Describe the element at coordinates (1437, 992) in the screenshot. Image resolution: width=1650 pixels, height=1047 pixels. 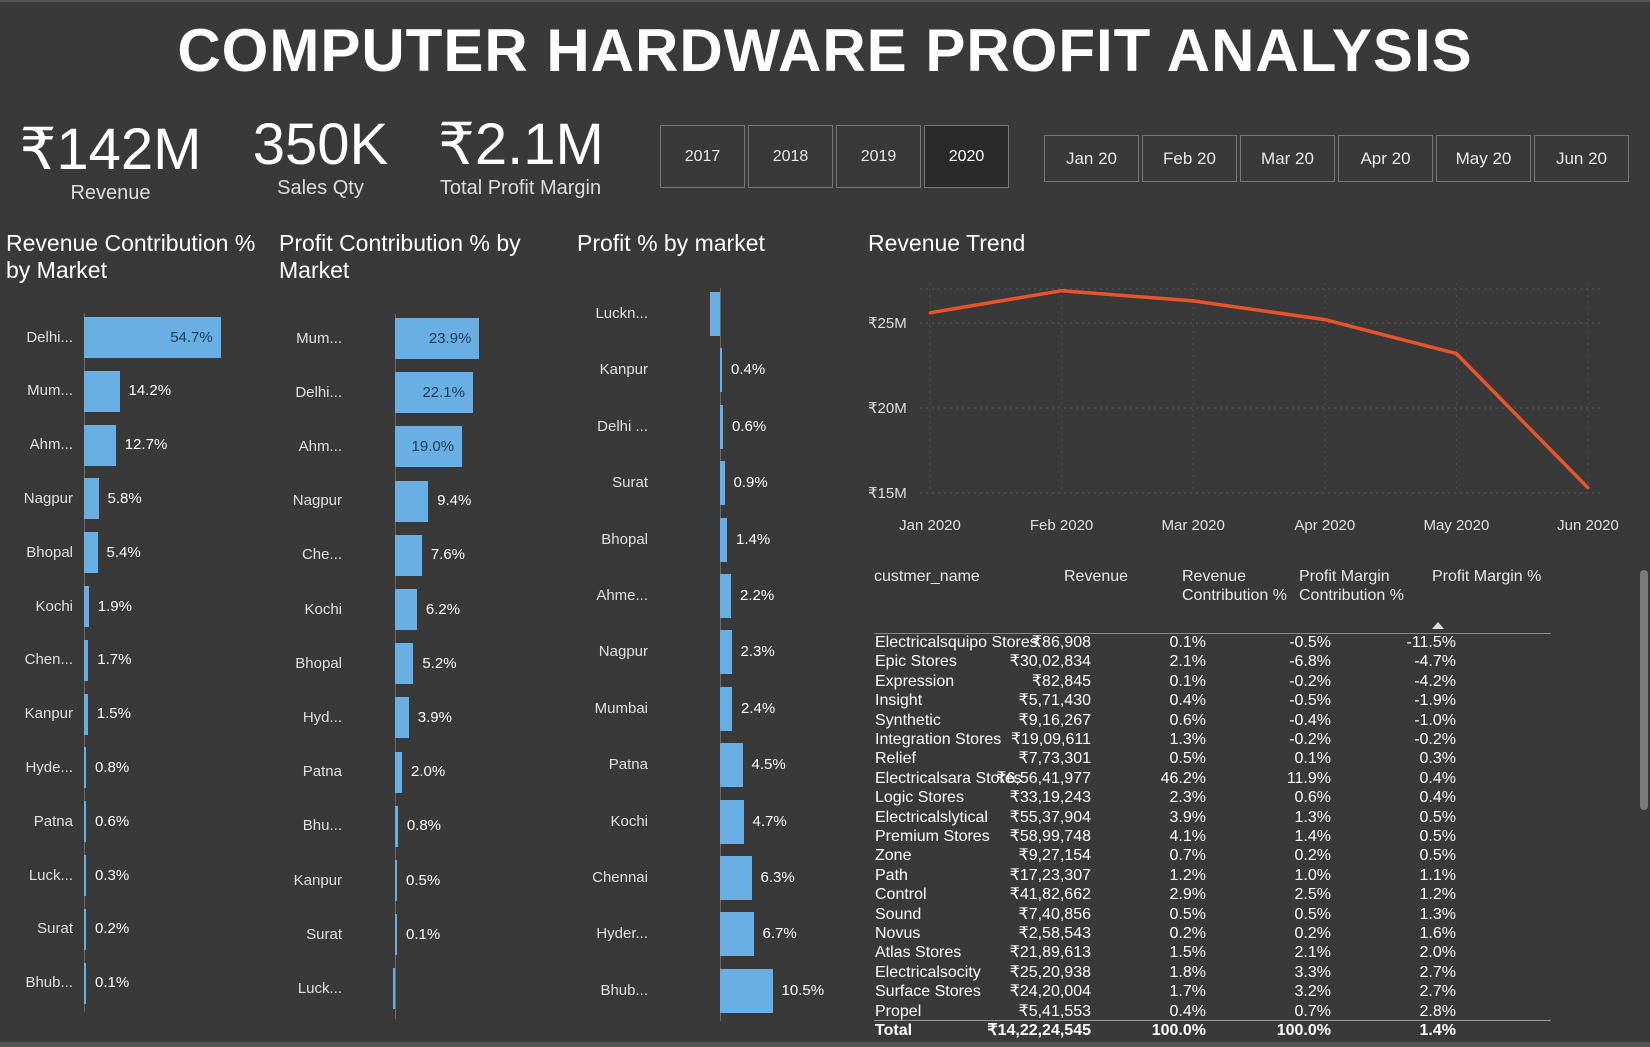
I see `cell-profit-margin-pct: 2.7%` at that location.